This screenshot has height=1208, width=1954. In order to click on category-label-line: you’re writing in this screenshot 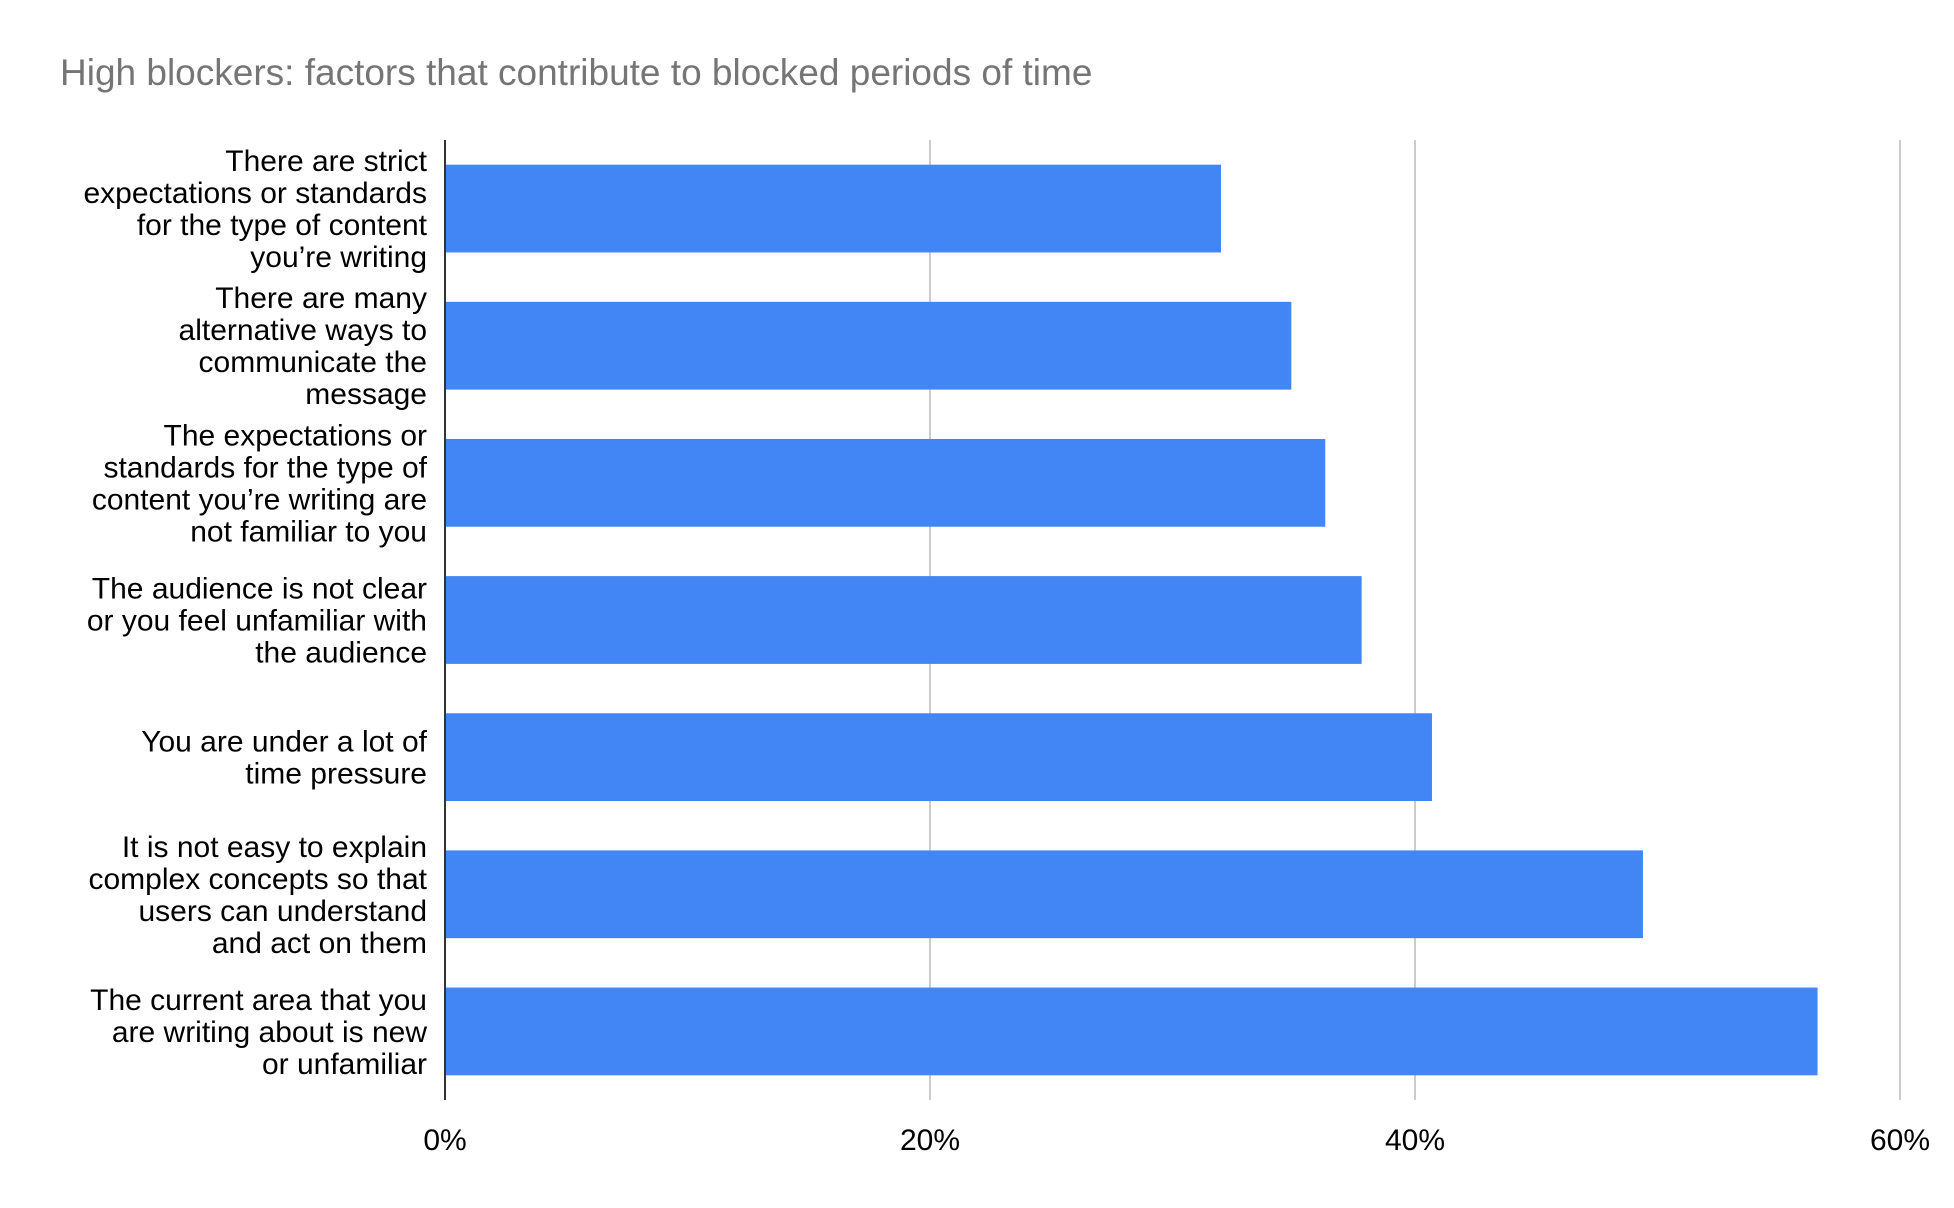, I will do `click(338, 257)`.